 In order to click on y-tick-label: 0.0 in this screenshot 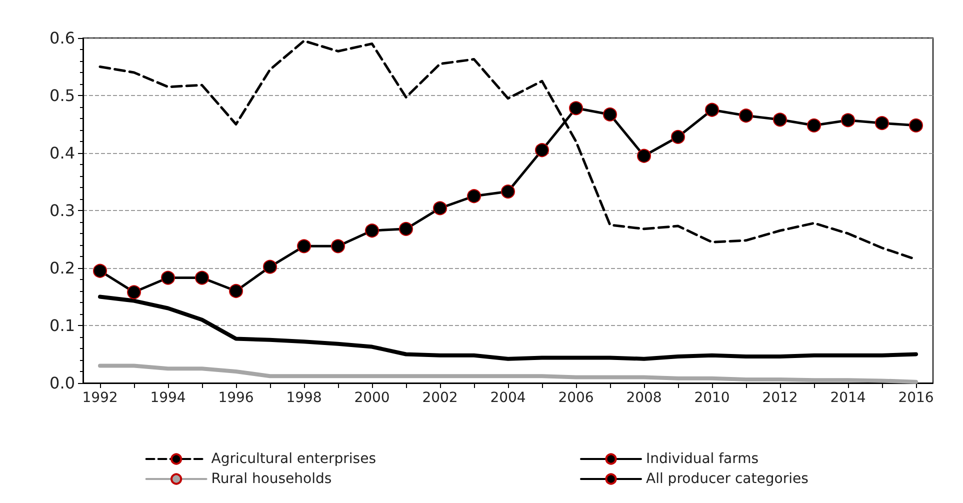, I will do `click(62, 383)`.